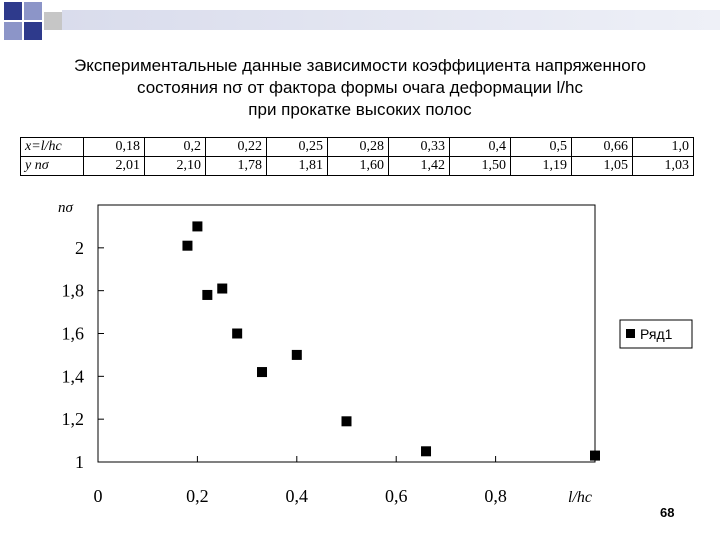 The image size is (720, 540). I want to click on table-cell: 1,42, so click(419, 166).